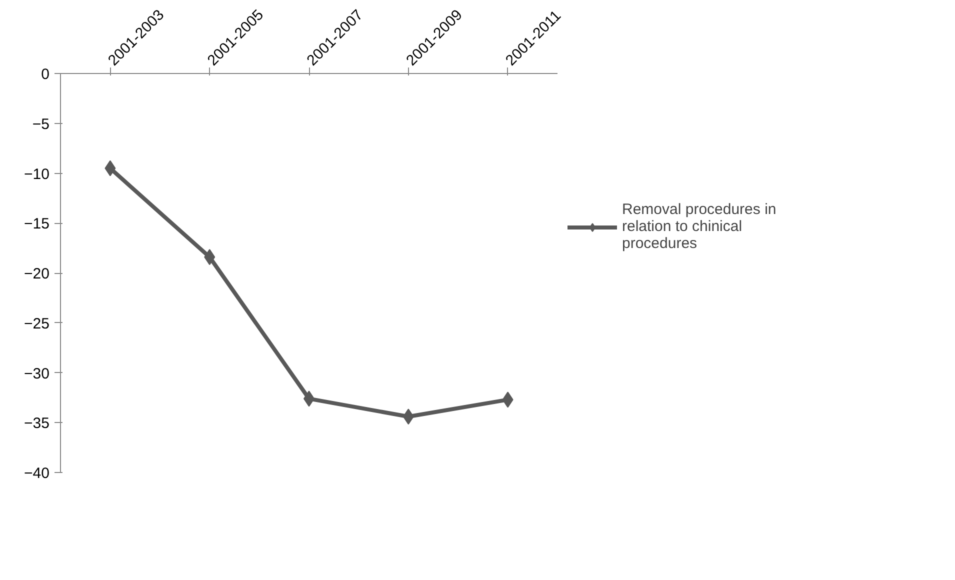 The image size is (955, 580). I want to click on y-tick-label: −30, so click(37, 373).